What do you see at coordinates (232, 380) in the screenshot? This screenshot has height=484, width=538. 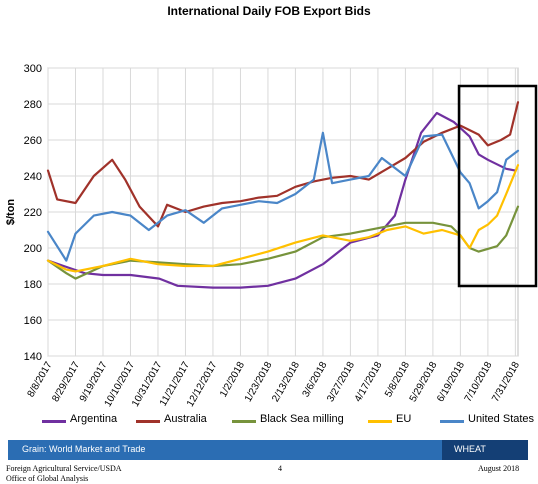 I see `x-tick-label: 1/2/2018` at bounding box center [232, 380].